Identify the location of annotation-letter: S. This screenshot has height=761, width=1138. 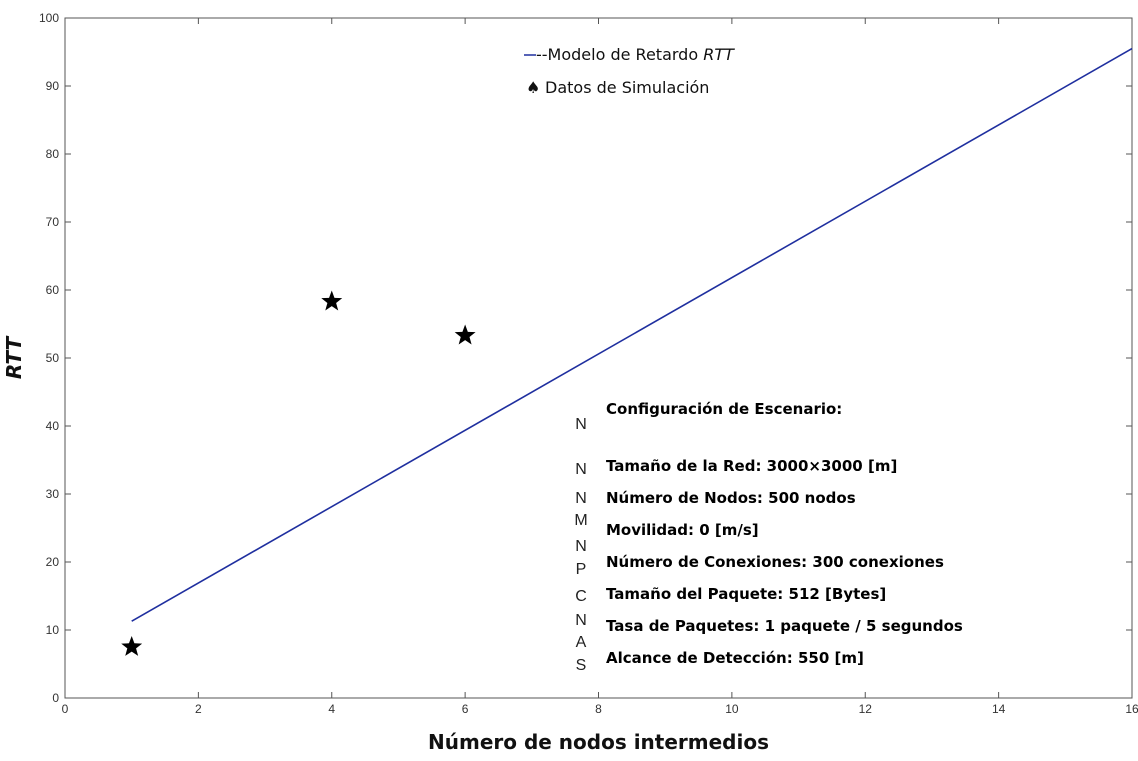
(581, 665).